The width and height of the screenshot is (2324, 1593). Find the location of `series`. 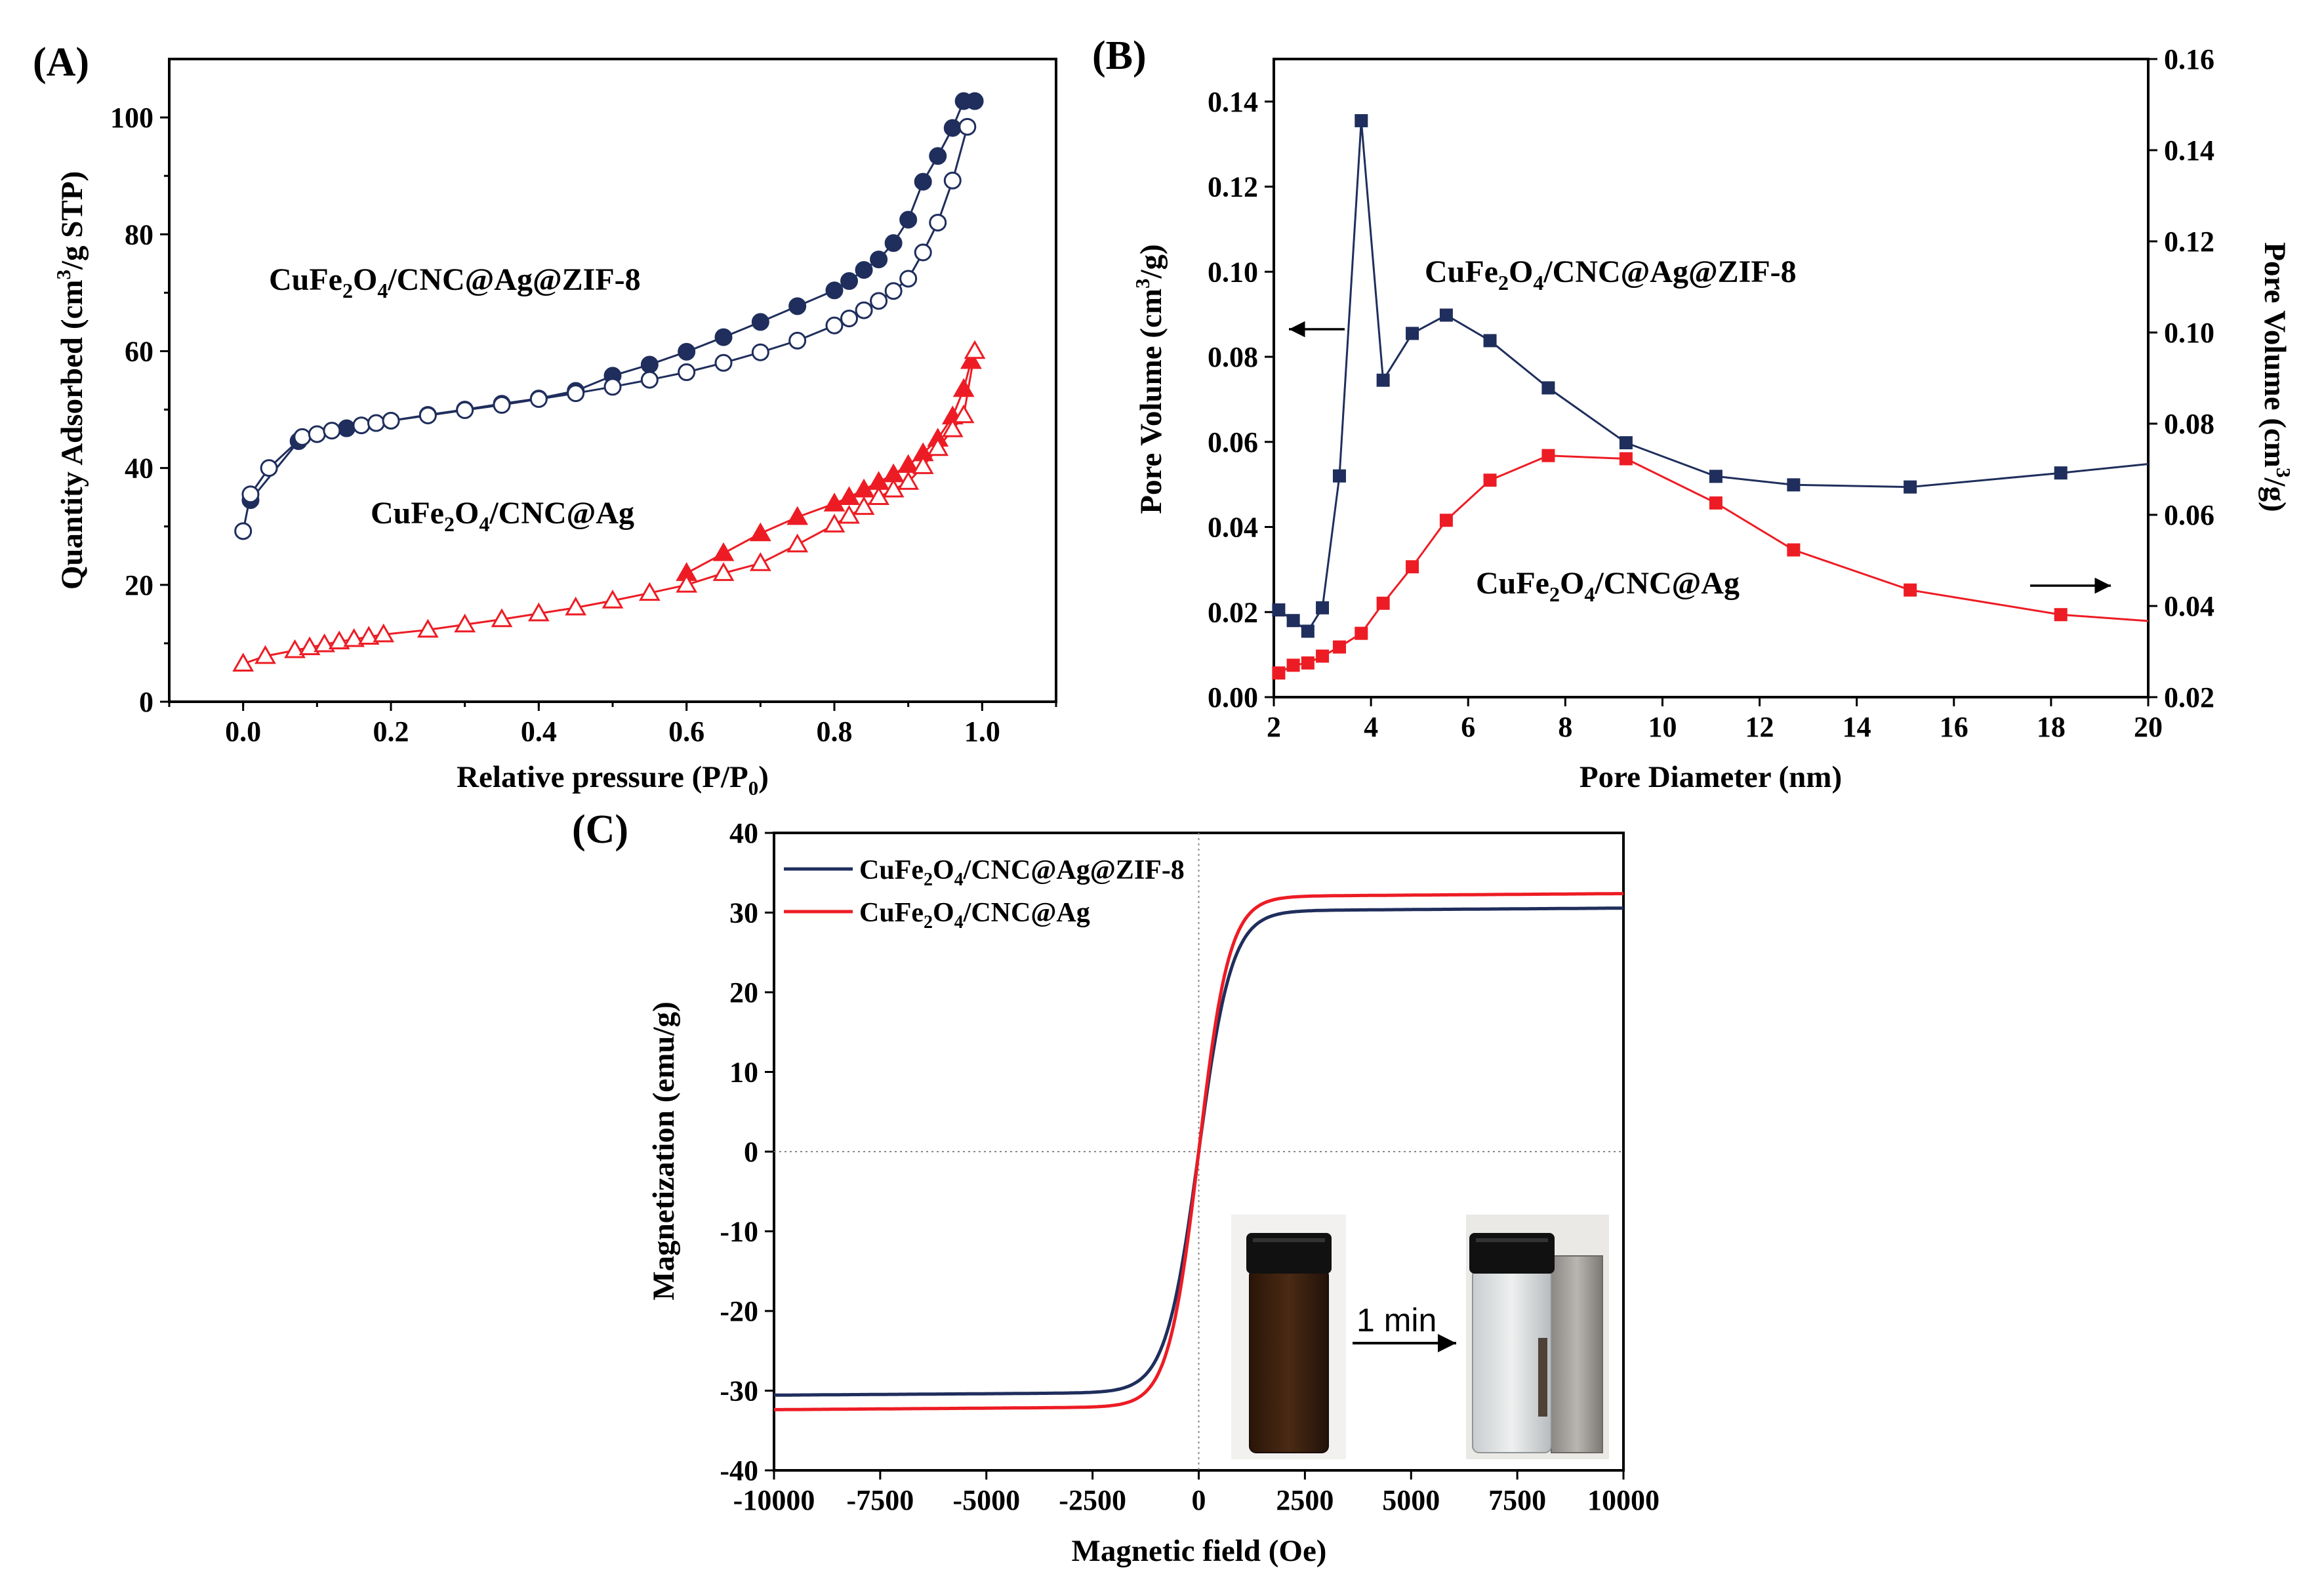

series is located at coordinates (609, 506).